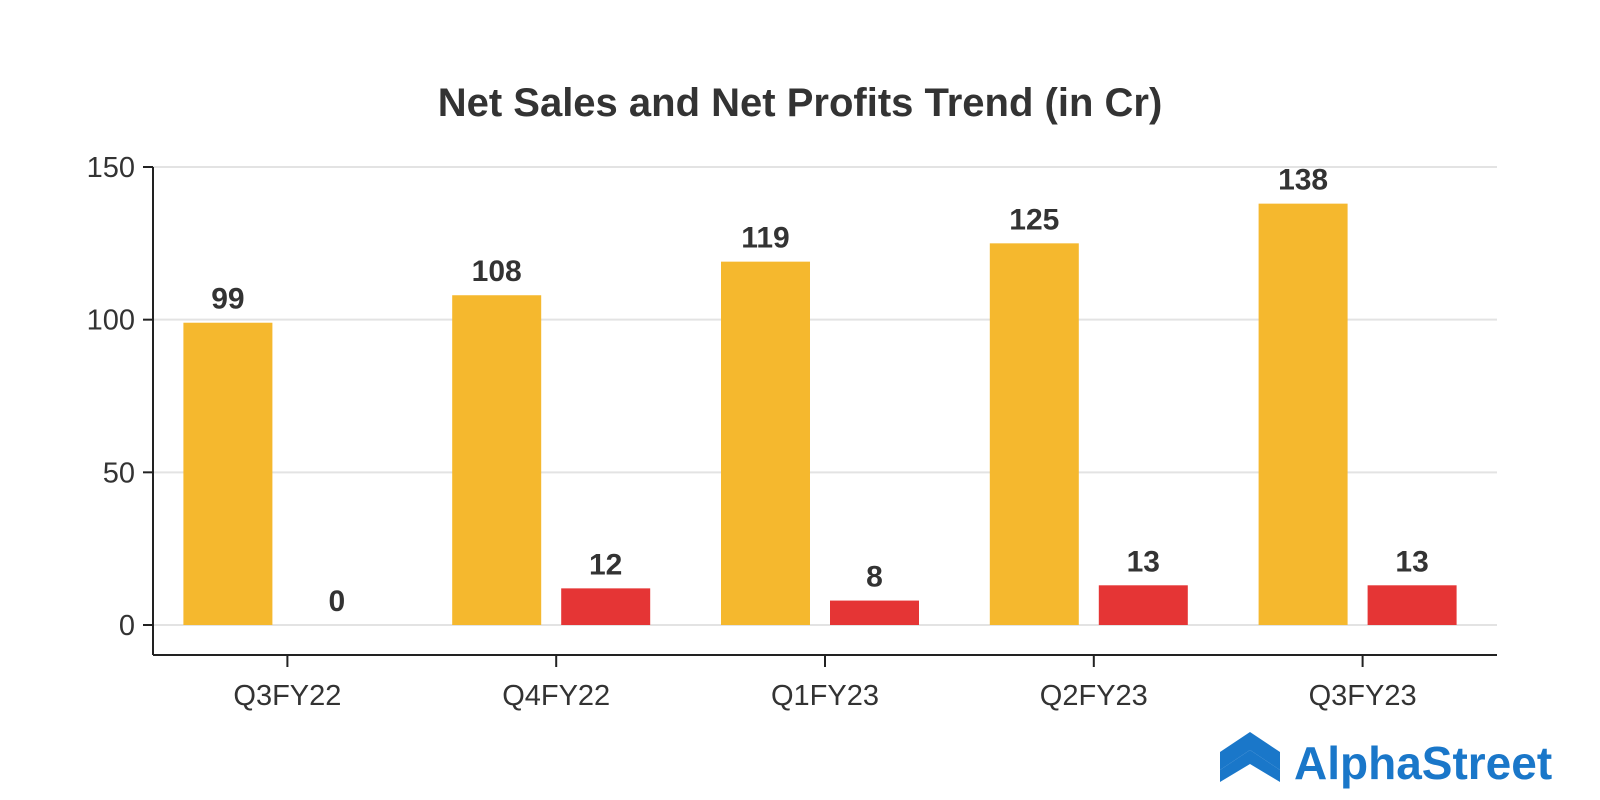 The width and height of the screenshot is (1600, 800). What do you see at coordinates (825, 696) in the screenshot?
I see `x-tick-label-Q1FY23: Q1FY23` at bounding box center [825, 696].